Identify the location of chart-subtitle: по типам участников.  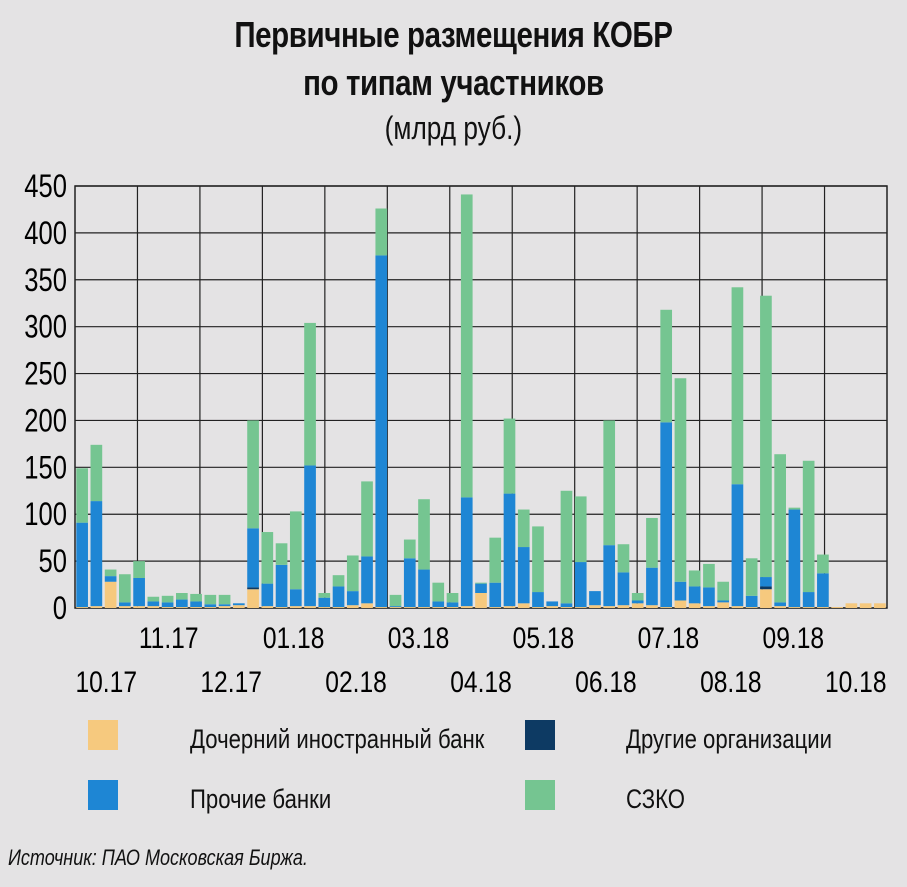
(453, 82).